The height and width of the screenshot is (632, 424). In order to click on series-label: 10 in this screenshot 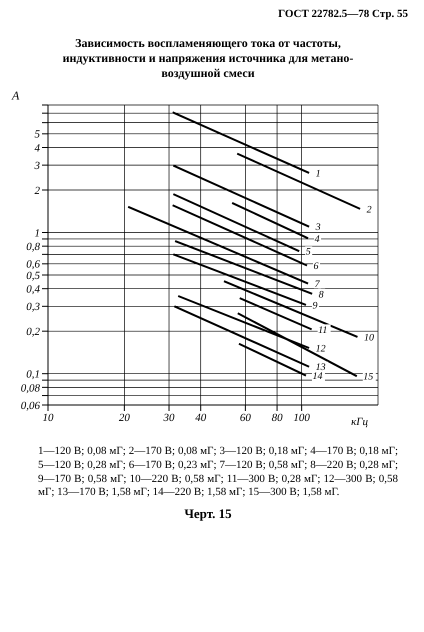, I will do `click(369, 338)`.